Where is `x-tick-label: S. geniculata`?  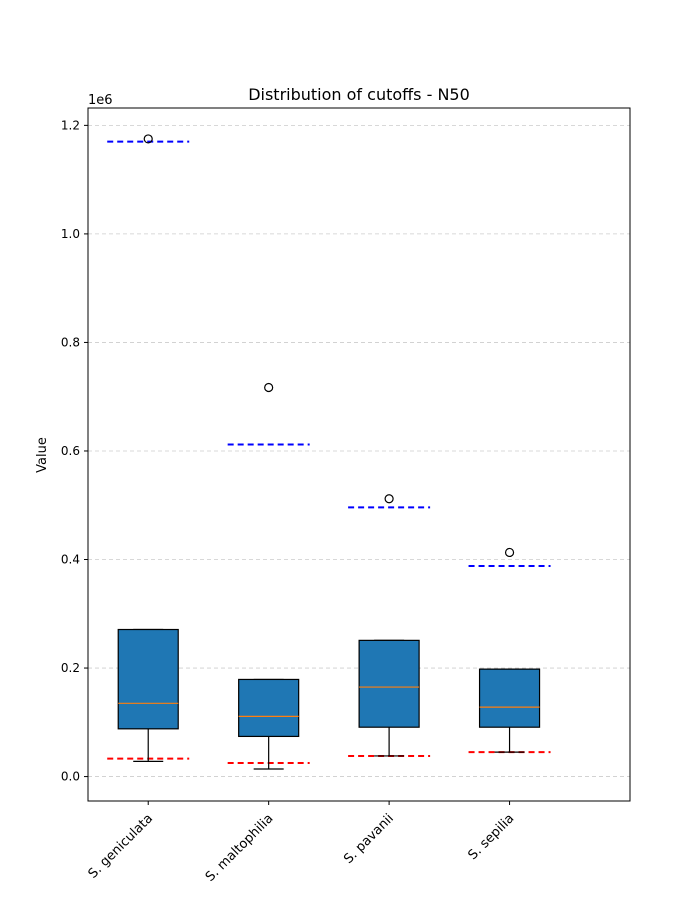
x-tick-label: S. geniculata is located at coordinates (121, 846).